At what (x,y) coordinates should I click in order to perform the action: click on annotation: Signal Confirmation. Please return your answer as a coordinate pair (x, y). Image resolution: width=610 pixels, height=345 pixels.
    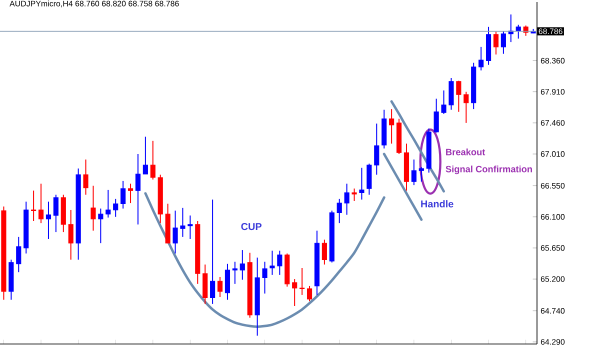
    Looking at the image, I should click on (489, 170).